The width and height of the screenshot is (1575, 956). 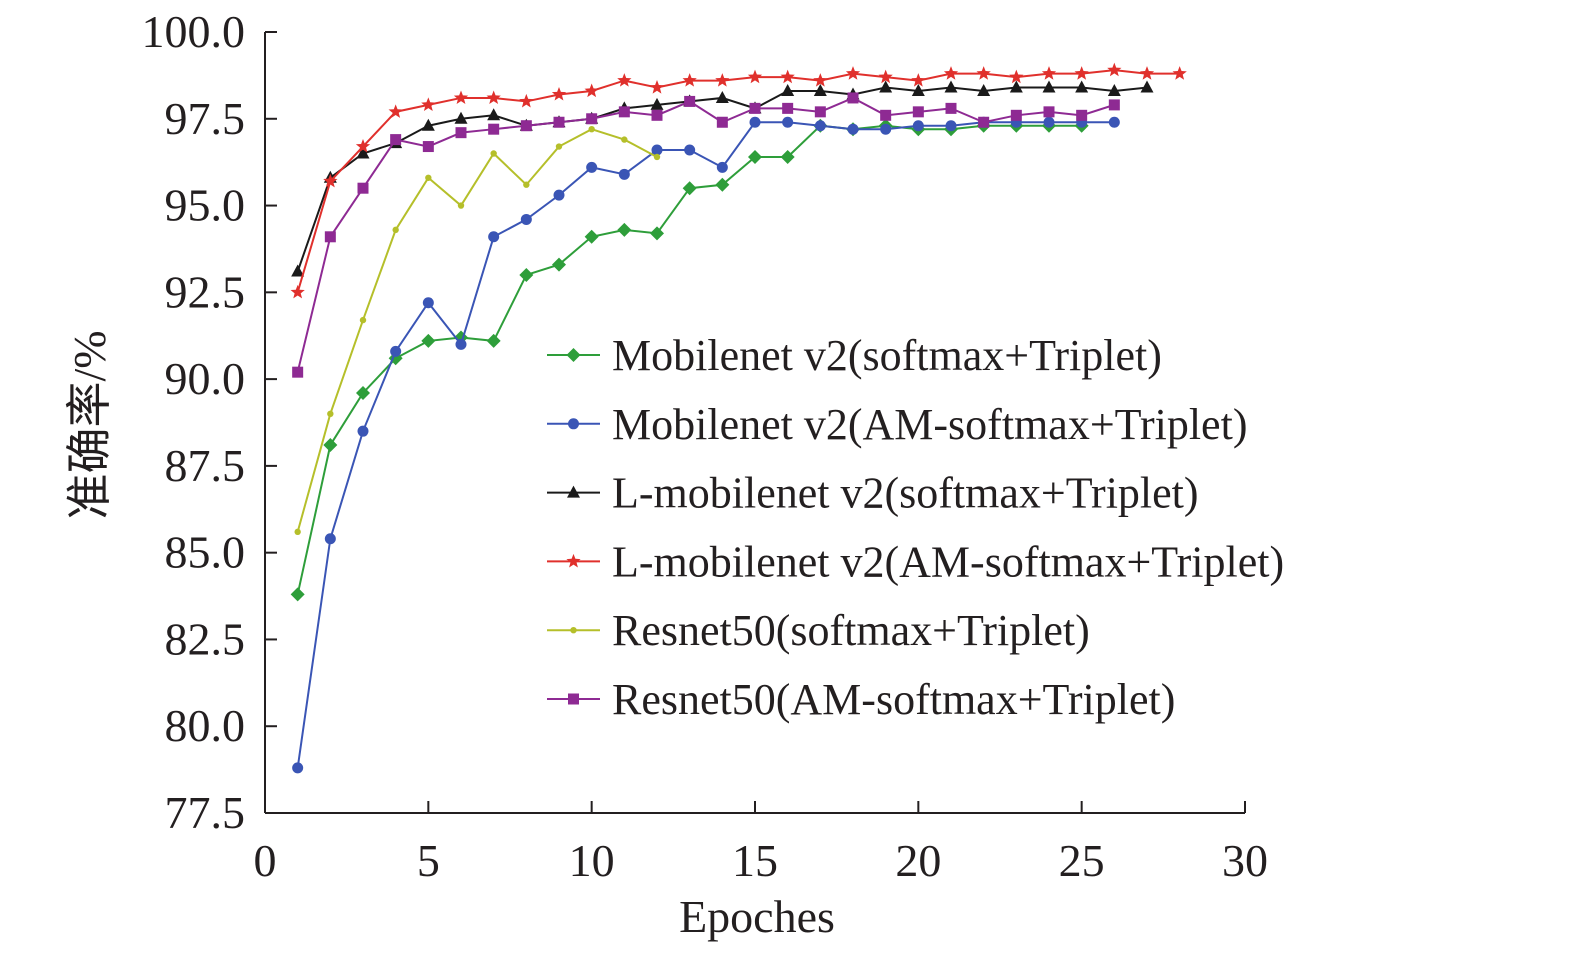 I want to click on y-tick-label: 97.5, so click(x=205, y=118).